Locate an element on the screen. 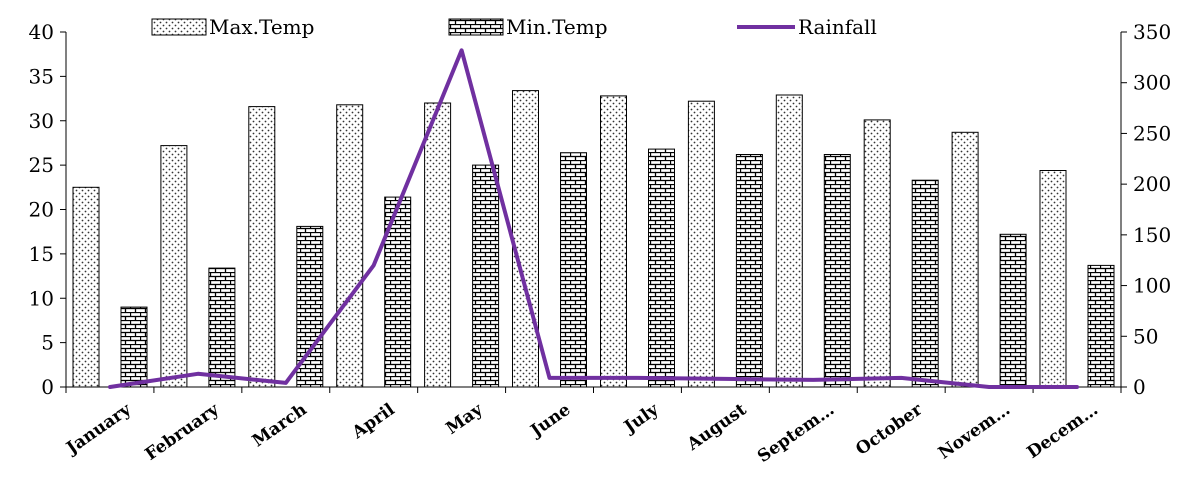 The width and height of the screenshot is (1193, 488). x-tick-label: June is located at coordinates (550, 421).